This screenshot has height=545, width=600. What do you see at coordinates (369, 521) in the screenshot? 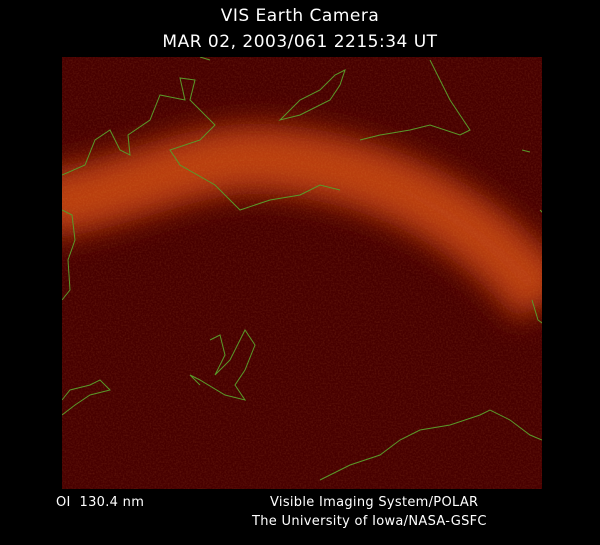
I see `institution-label: The University of Iowa/NASA-GSFC` at bounding box center [369, 521].